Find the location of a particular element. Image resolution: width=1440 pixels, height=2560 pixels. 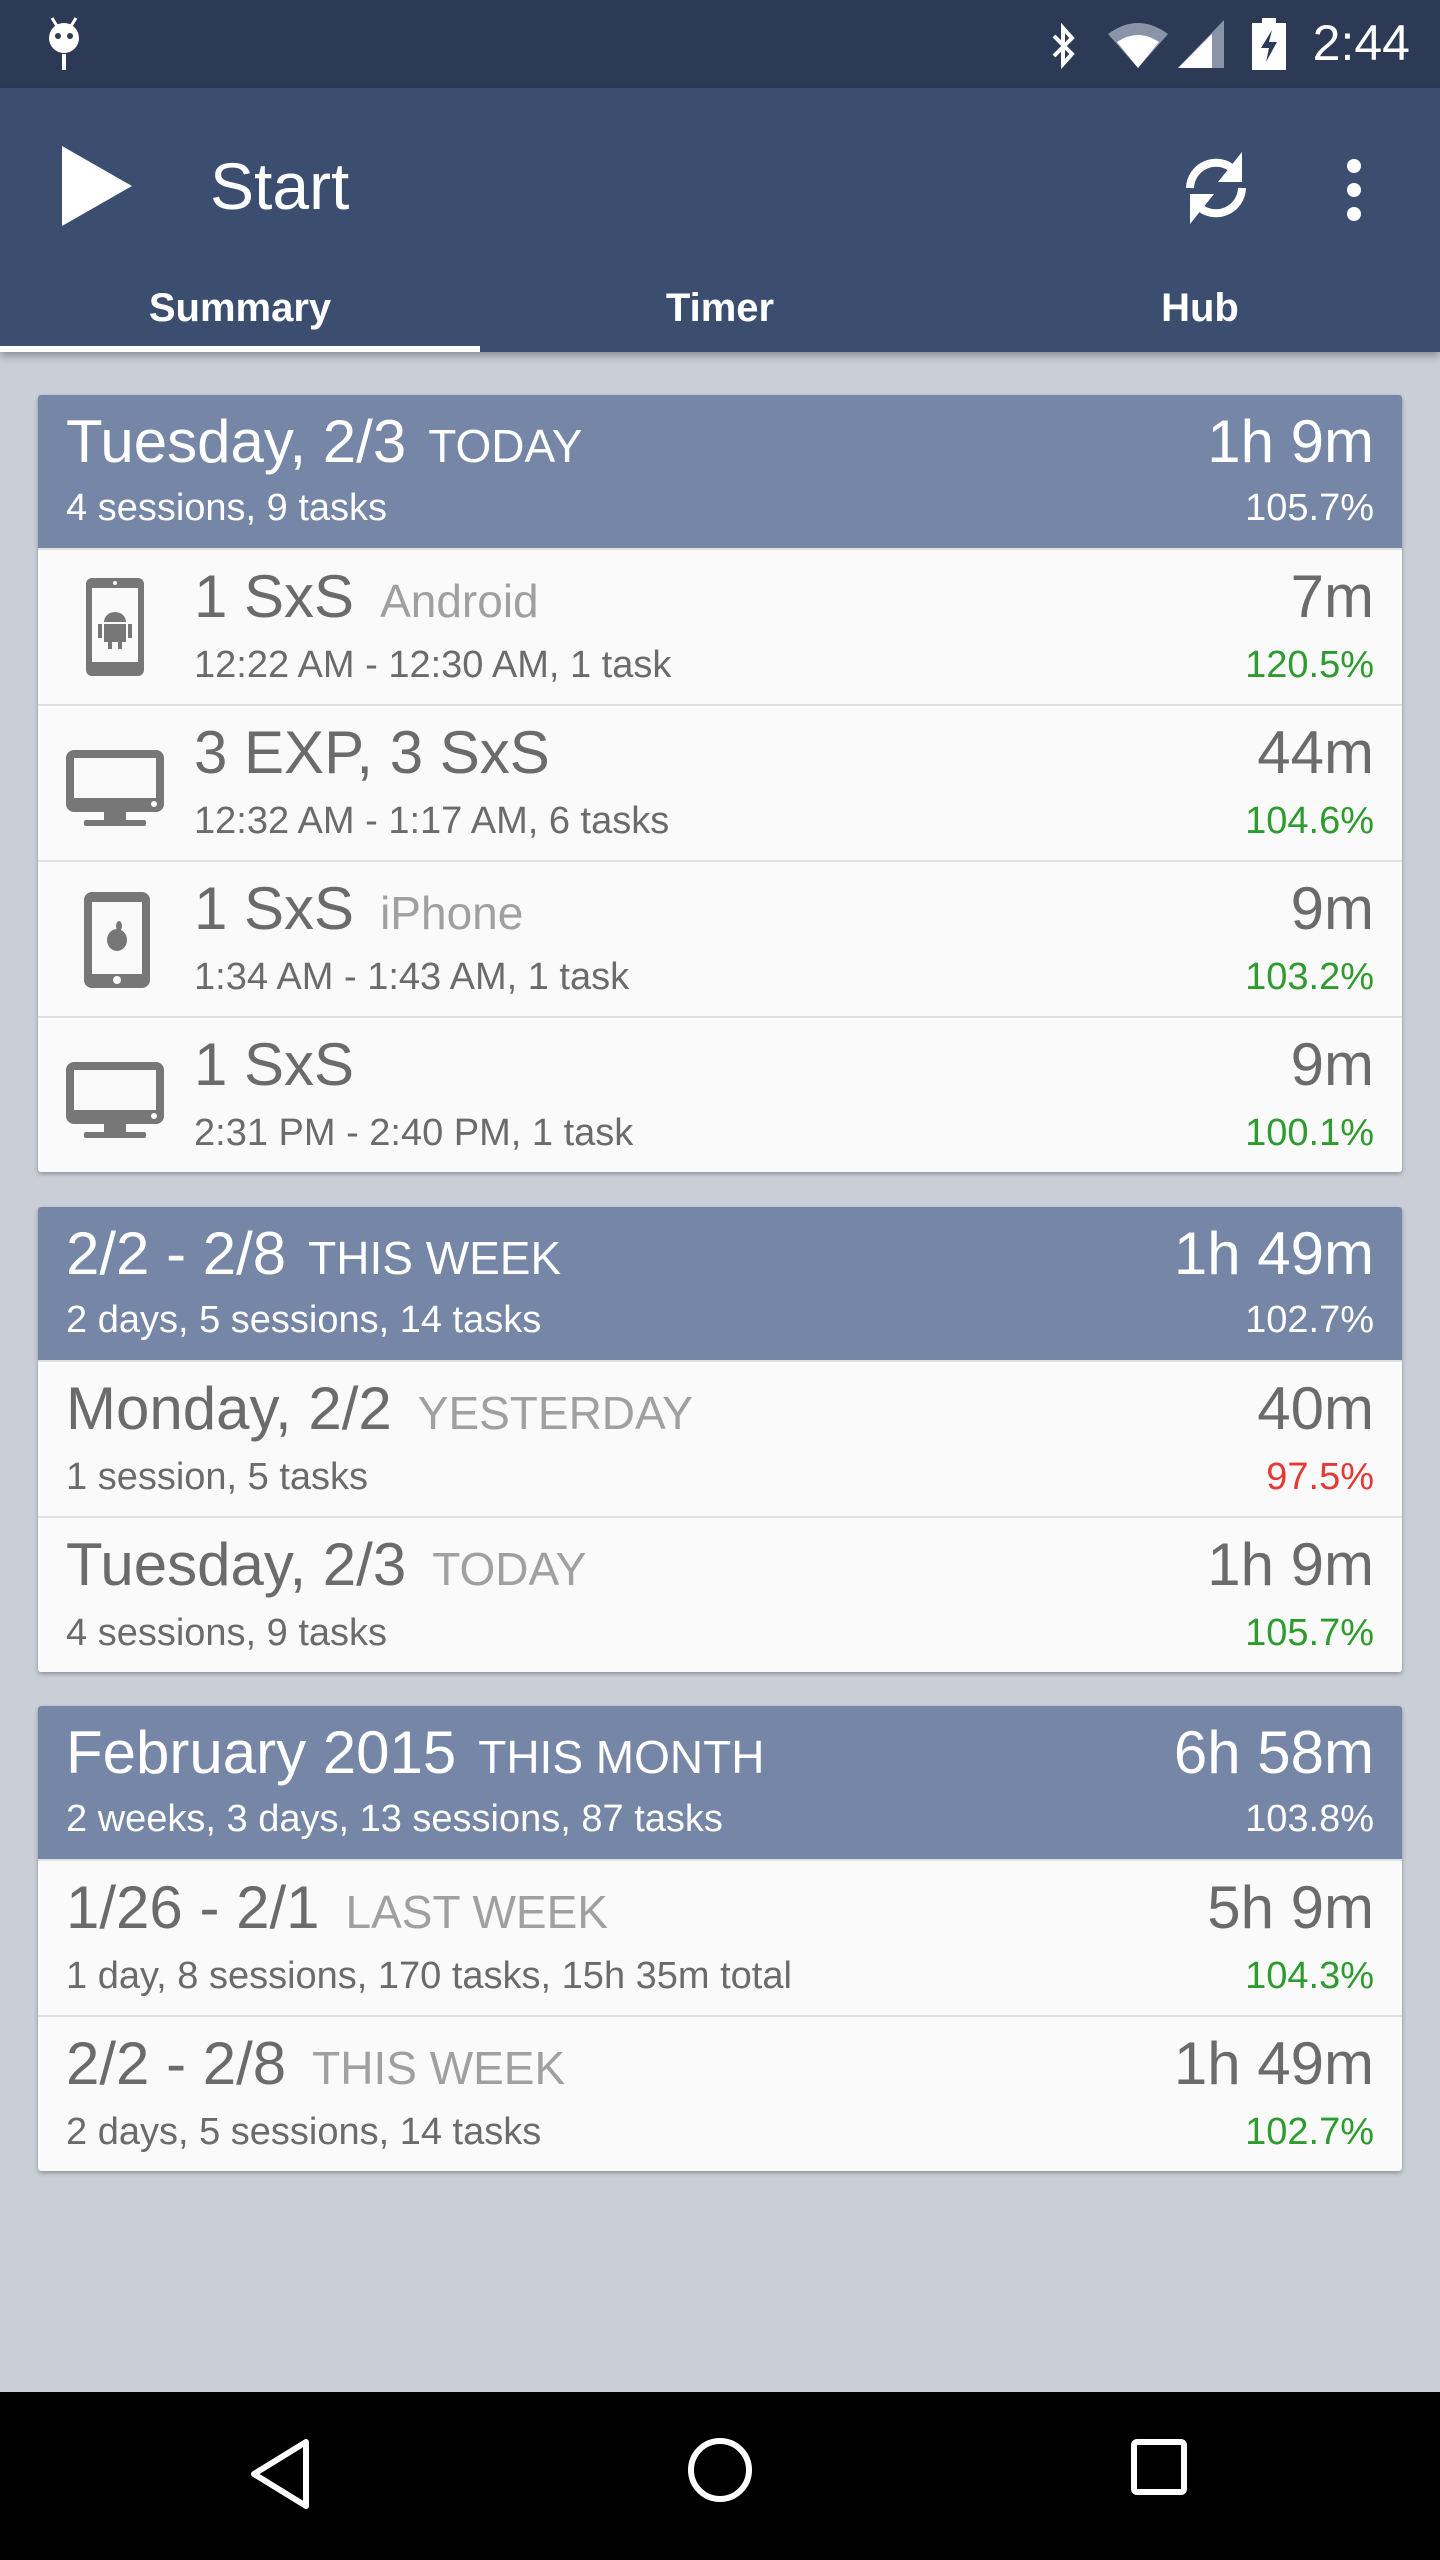

day-tag: TODAY is located at coordinates (509, 1569).